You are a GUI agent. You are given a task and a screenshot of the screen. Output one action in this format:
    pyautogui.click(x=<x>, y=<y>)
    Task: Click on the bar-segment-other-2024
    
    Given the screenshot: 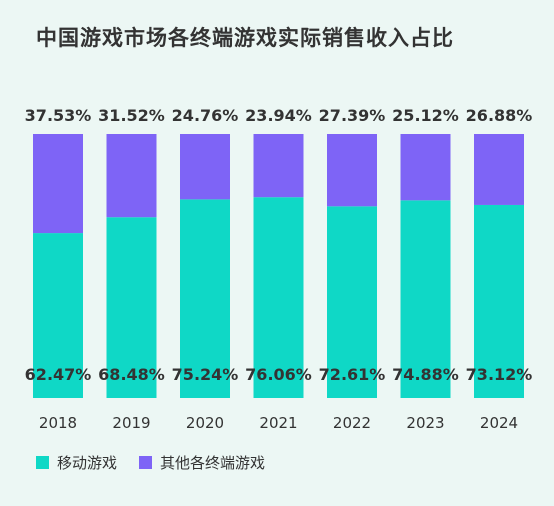 What is the action you would take?
    pyautogui.click(x=499, y=169)
    